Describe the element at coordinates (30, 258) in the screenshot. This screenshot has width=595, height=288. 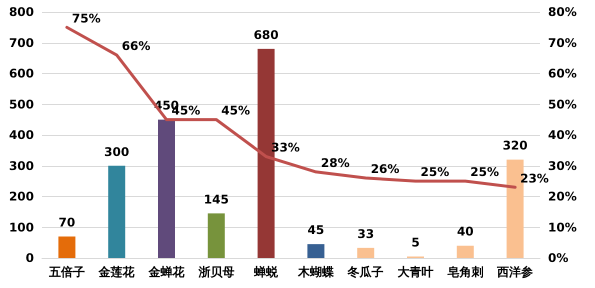
I see `y-tick-label: 0` at that location.